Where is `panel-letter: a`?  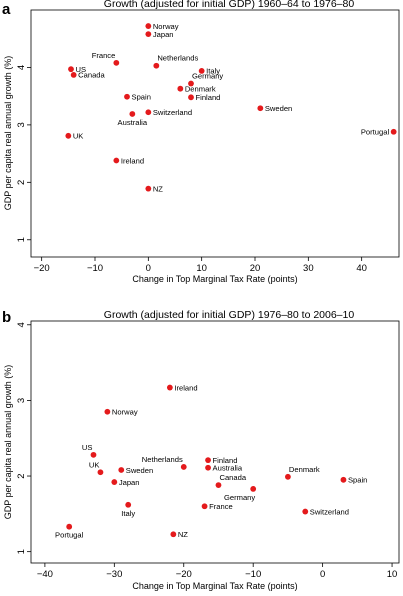
panel-letter: a is located at coordinates (6, 9).